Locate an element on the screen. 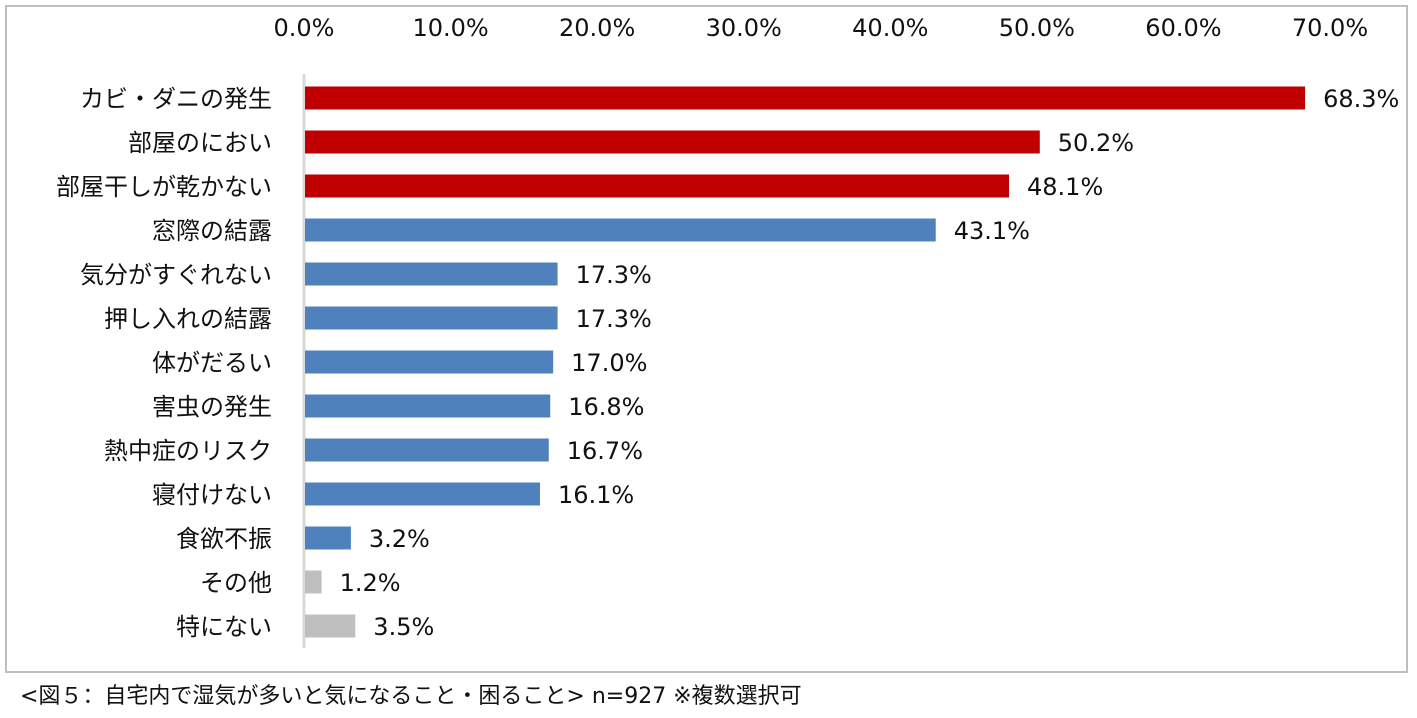 Image resolution: width=1417 pixels, height=718 pixels. x-tick-label: 30.0% is located at coordinates (744, 28).